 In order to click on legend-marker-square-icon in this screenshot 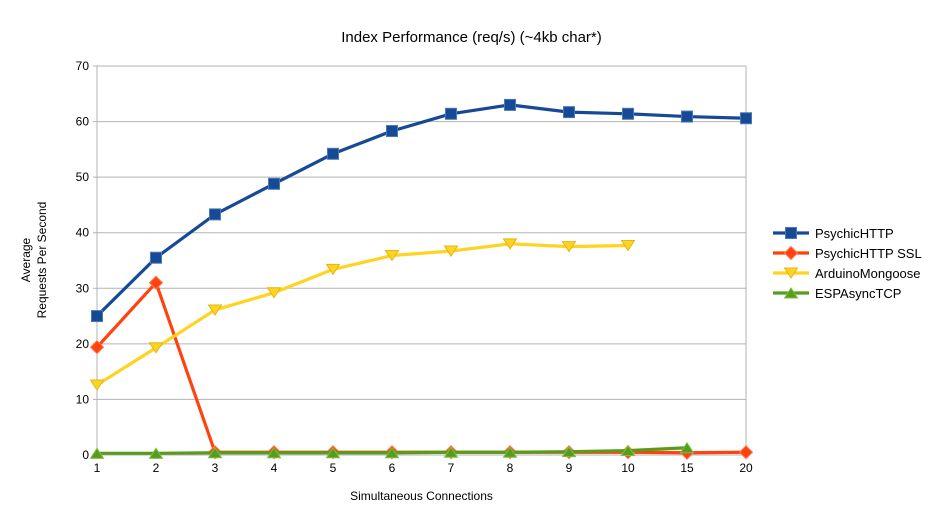, I will do `click(791, 233)`.